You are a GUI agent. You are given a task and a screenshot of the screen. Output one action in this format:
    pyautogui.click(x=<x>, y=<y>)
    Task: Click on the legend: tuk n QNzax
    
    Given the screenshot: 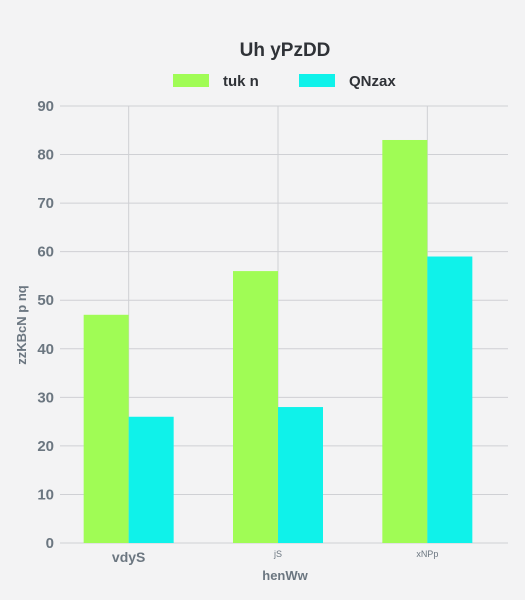 What is the action you would take?
    pyautogui.click(x=284, y=81)
    